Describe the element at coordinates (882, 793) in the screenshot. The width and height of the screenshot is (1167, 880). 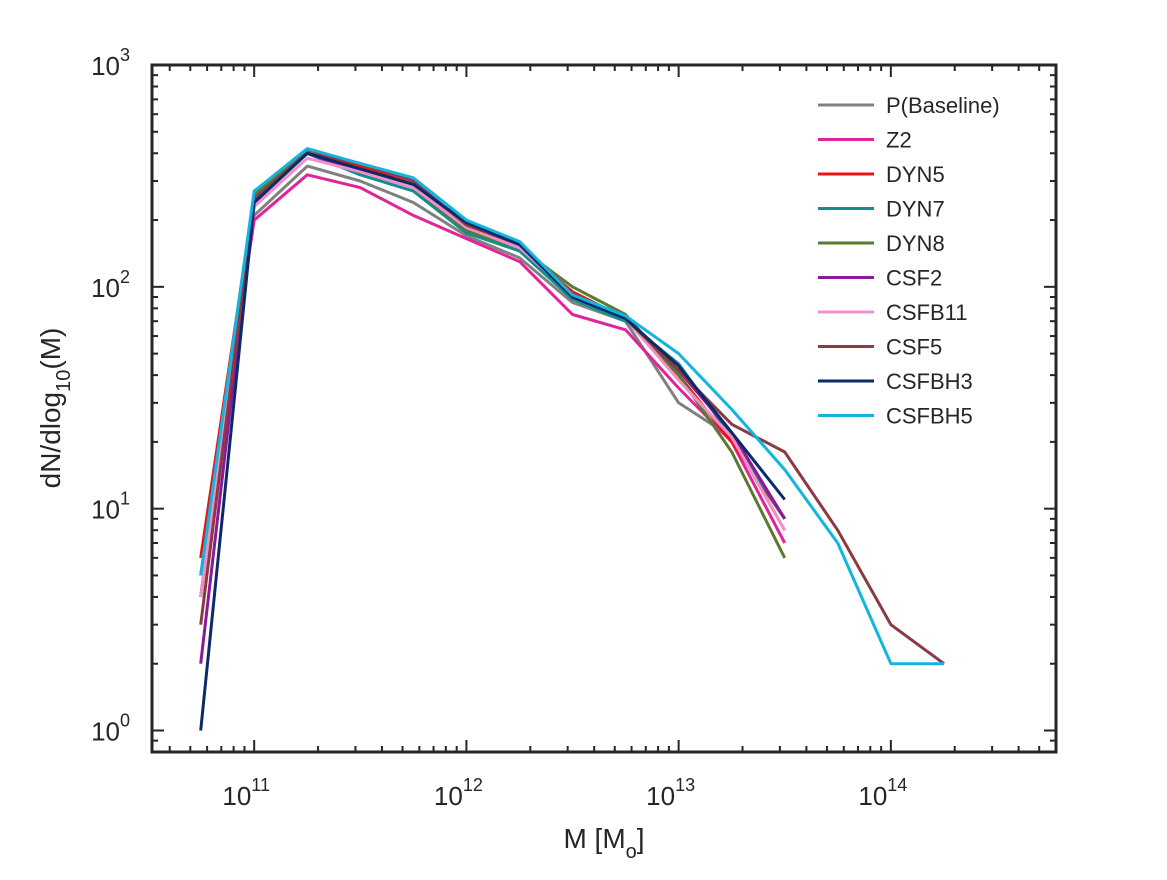
I see `x-tick-label: 1014` at that location.